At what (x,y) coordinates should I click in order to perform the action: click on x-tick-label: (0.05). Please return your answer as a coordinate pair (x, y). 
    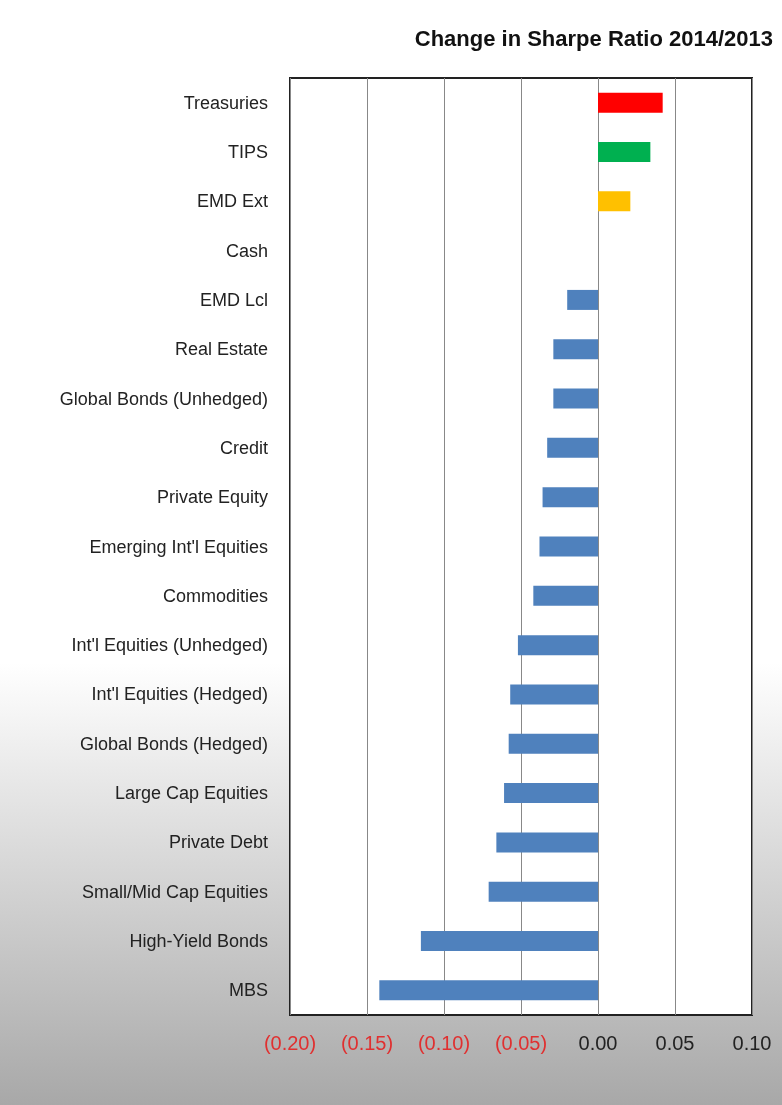
    Looking at the image, I should click on (521, 1043).